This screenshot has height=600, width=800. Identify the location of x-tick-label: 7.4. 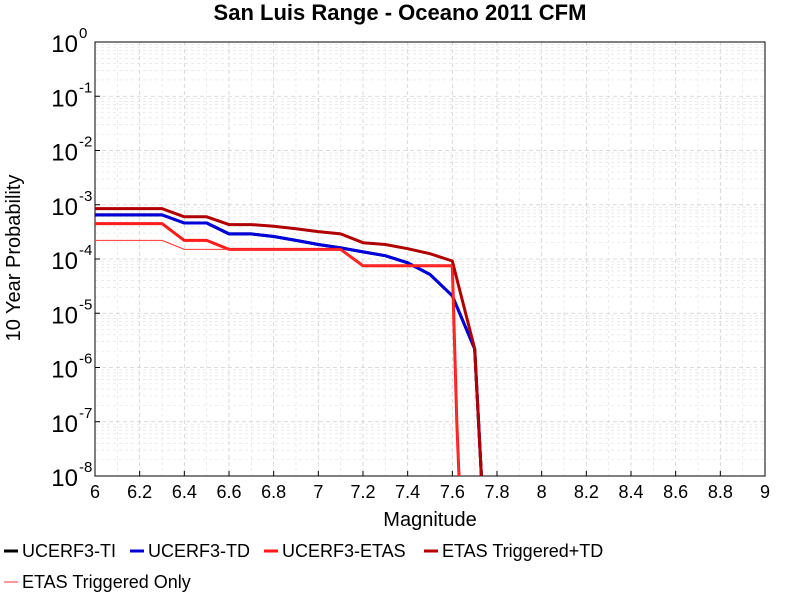
(407, 492).